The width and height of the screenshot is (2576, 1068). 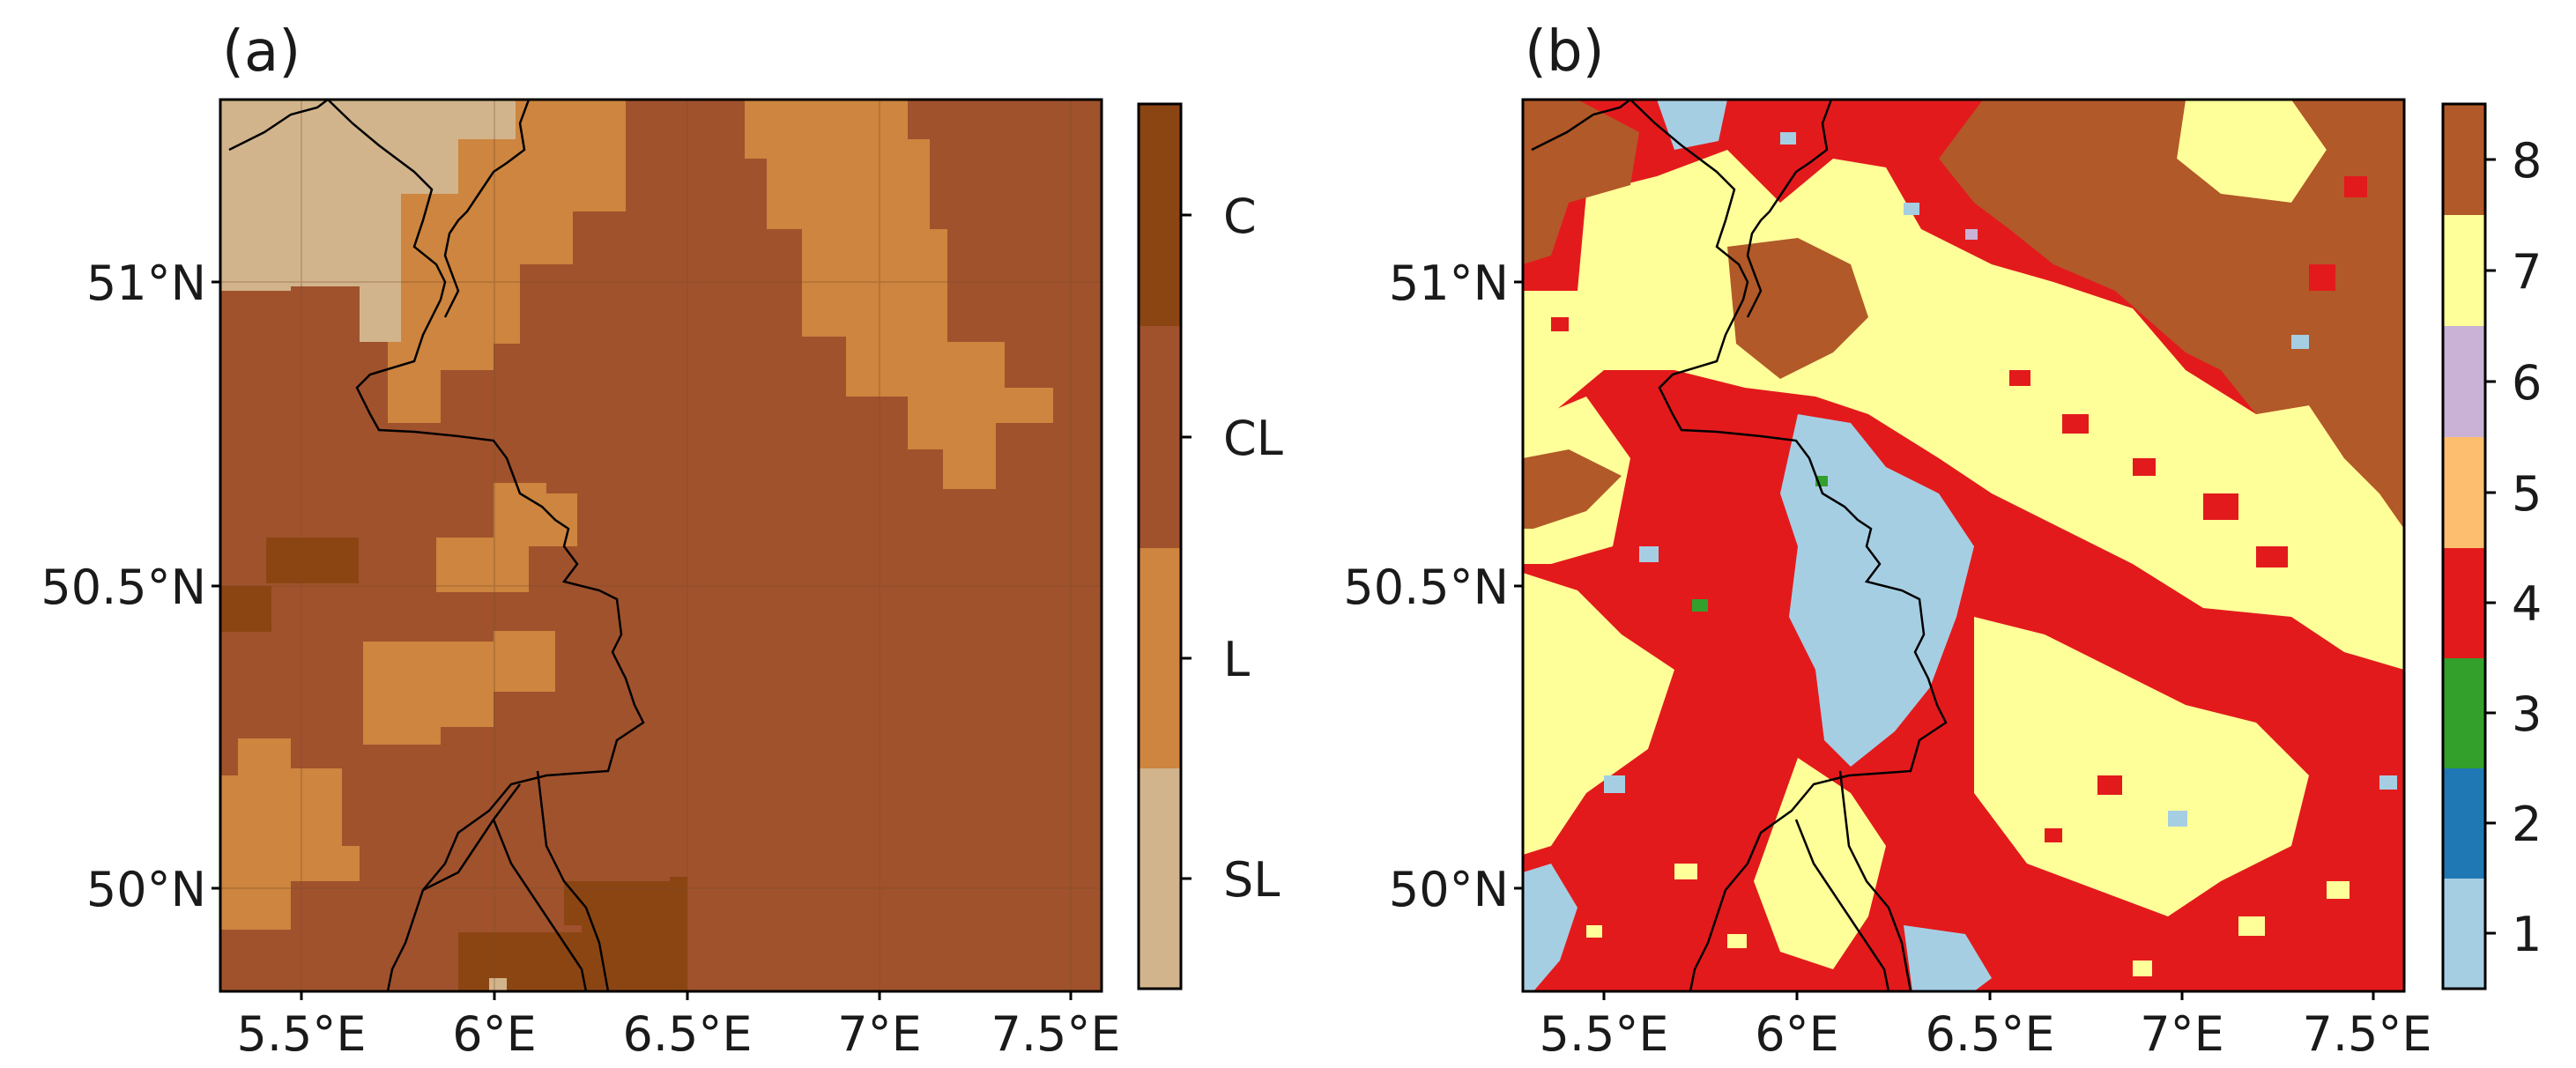 What do you see at coordinates (245, 609) in the screenshot?
I see `clay-patch-west-edge` at bounding box center [245, 609].